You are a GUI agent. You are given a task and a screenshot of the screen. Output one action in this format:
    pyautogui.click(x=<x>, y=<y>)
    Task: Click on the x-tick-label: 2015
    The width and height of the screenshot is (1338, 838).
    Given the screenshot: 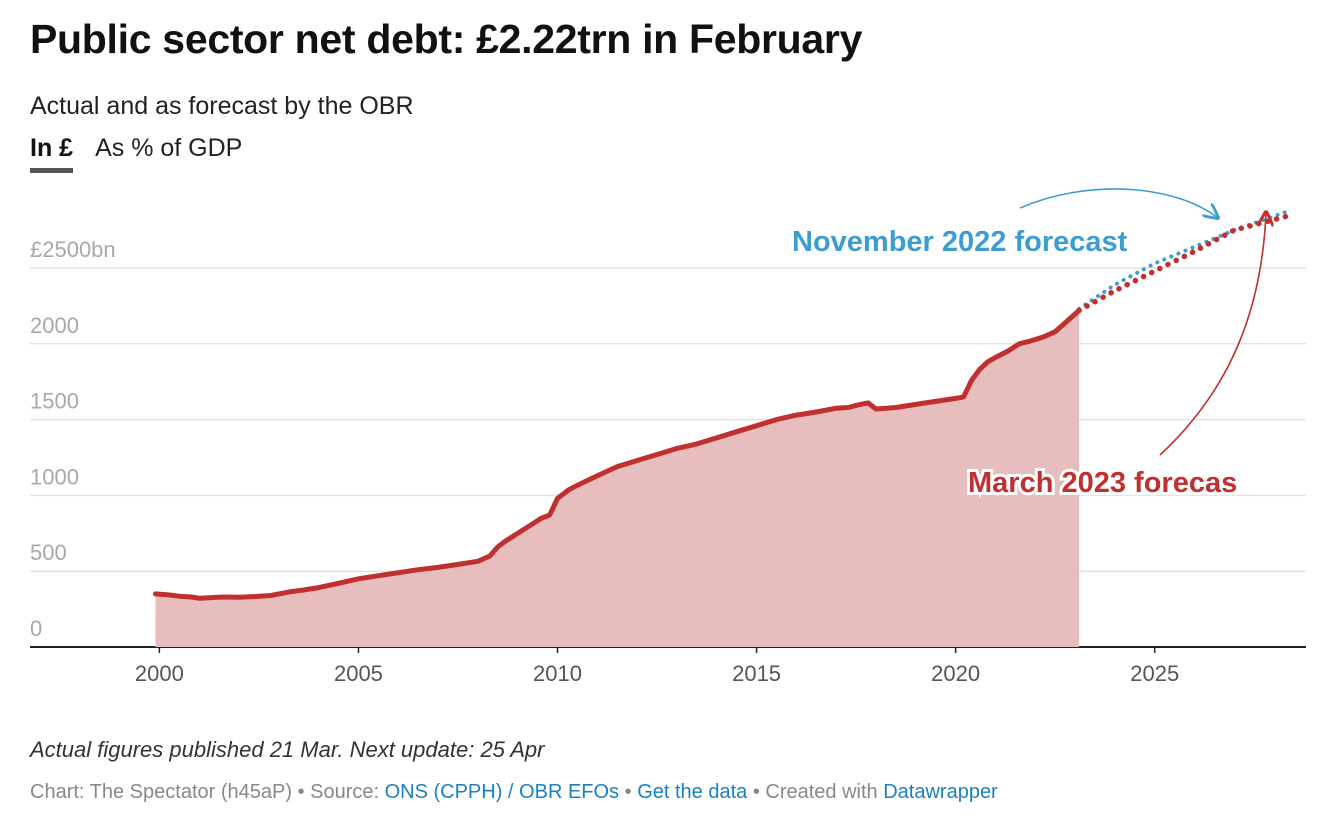 What is the action you would take?
    pyautogui.click(x=756, y=673)
    